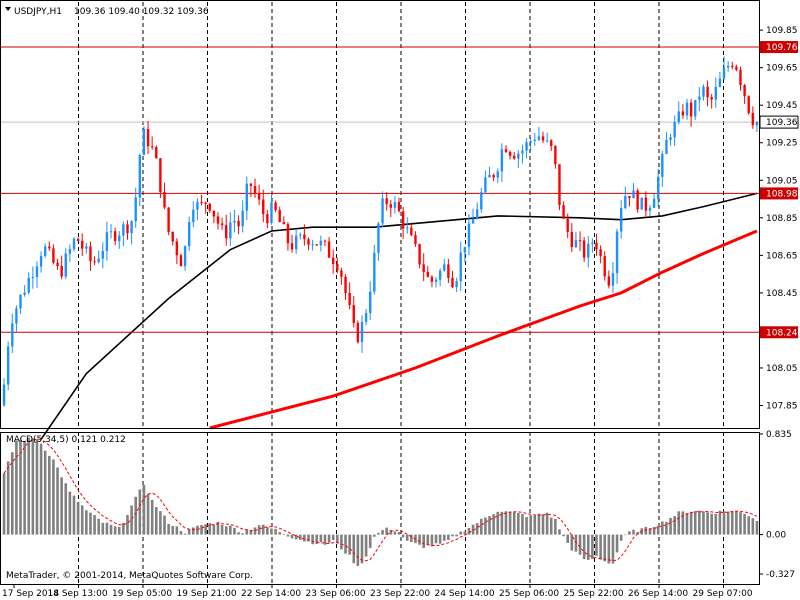 Image resolution: width=800 pixels, height=600 pixels. What do you see at coordinates (465, 594) in the screenshot?
I see `x-tick-label: 24 Sep 14:00` at bounding box center [465, 594].